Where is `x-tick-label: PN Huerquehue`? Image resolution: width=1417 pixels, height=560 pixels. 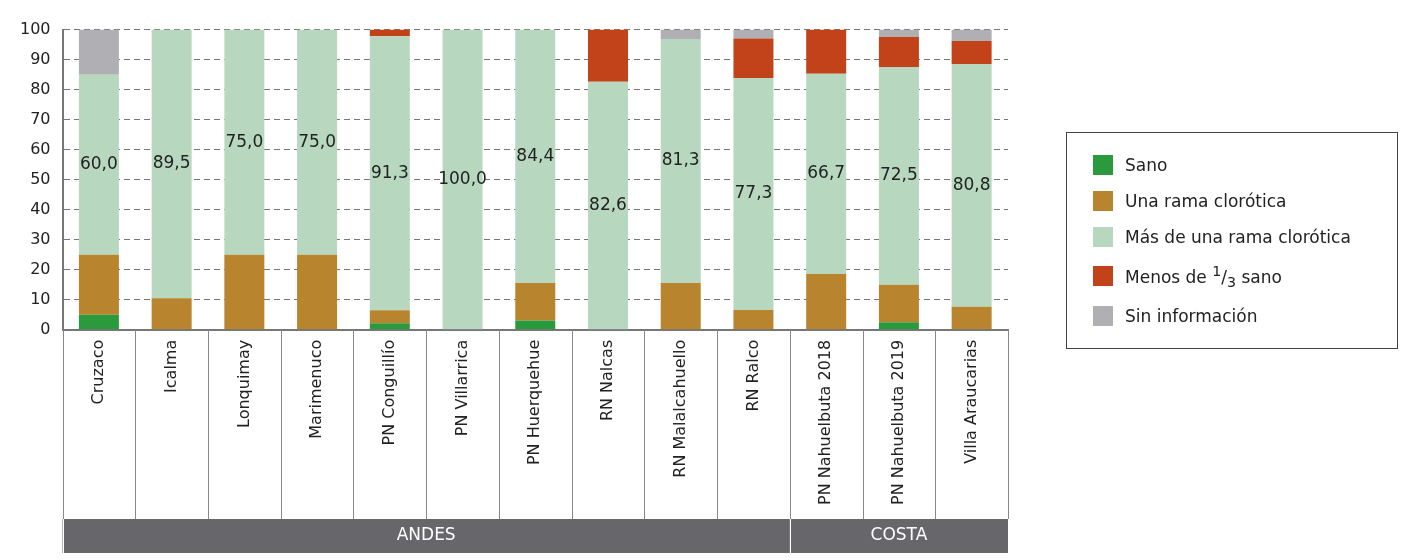
x-tick-label: PN Huerquehue is located at coordinates (534, 402).